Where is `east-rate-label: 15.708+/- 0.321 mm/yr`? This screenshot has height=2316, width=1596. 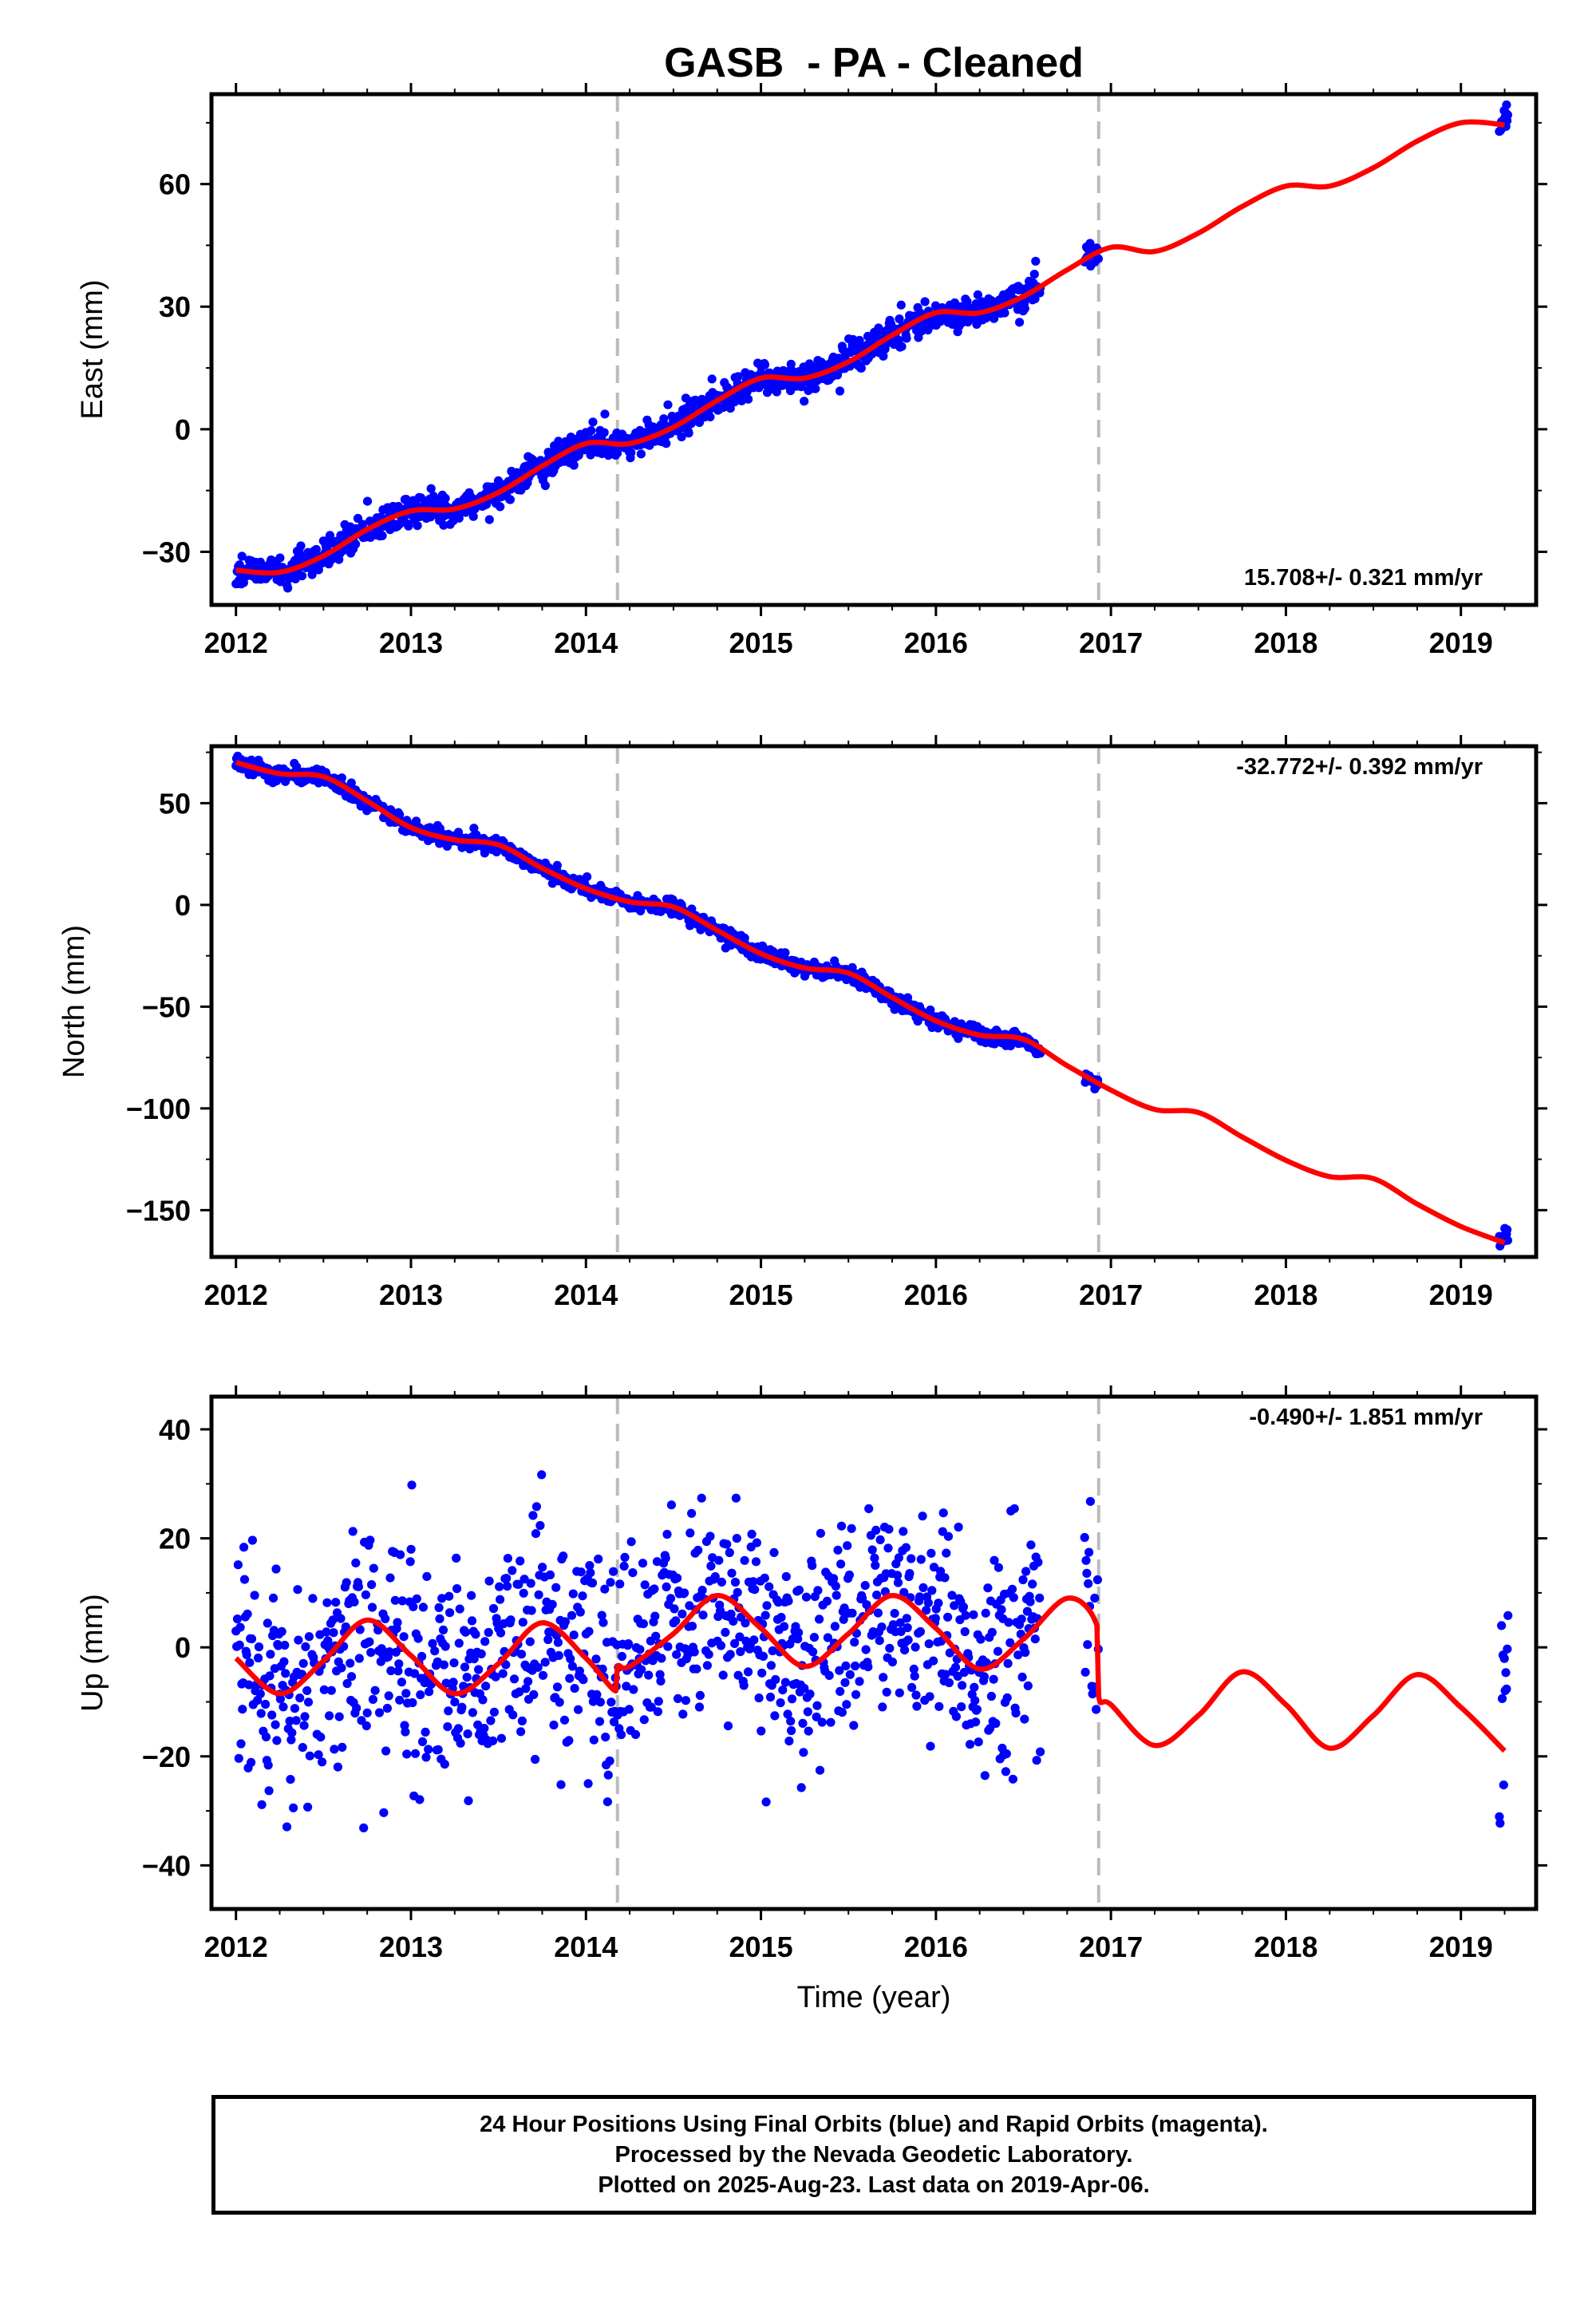 east-rate-label: 15.708+/- 0.321 mm/yr is located at coordinates (1363, 578).